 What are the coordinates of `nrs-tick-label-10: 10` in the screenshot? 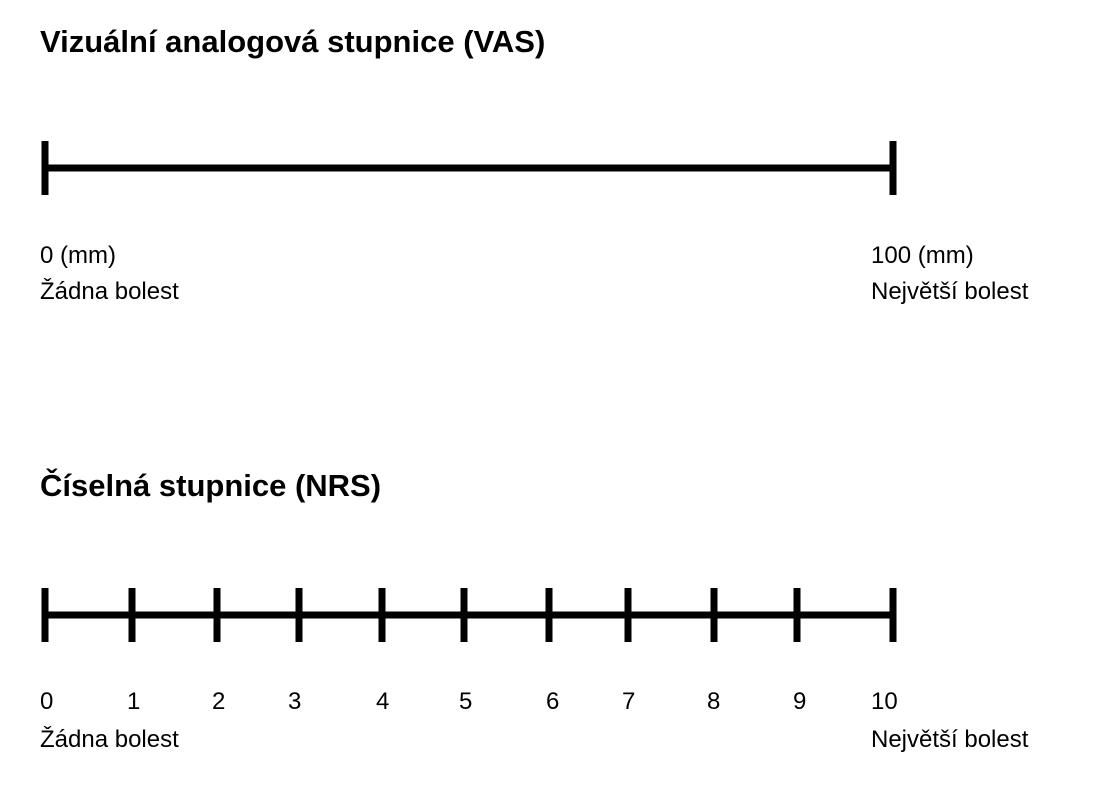 It's located at (884, 701).